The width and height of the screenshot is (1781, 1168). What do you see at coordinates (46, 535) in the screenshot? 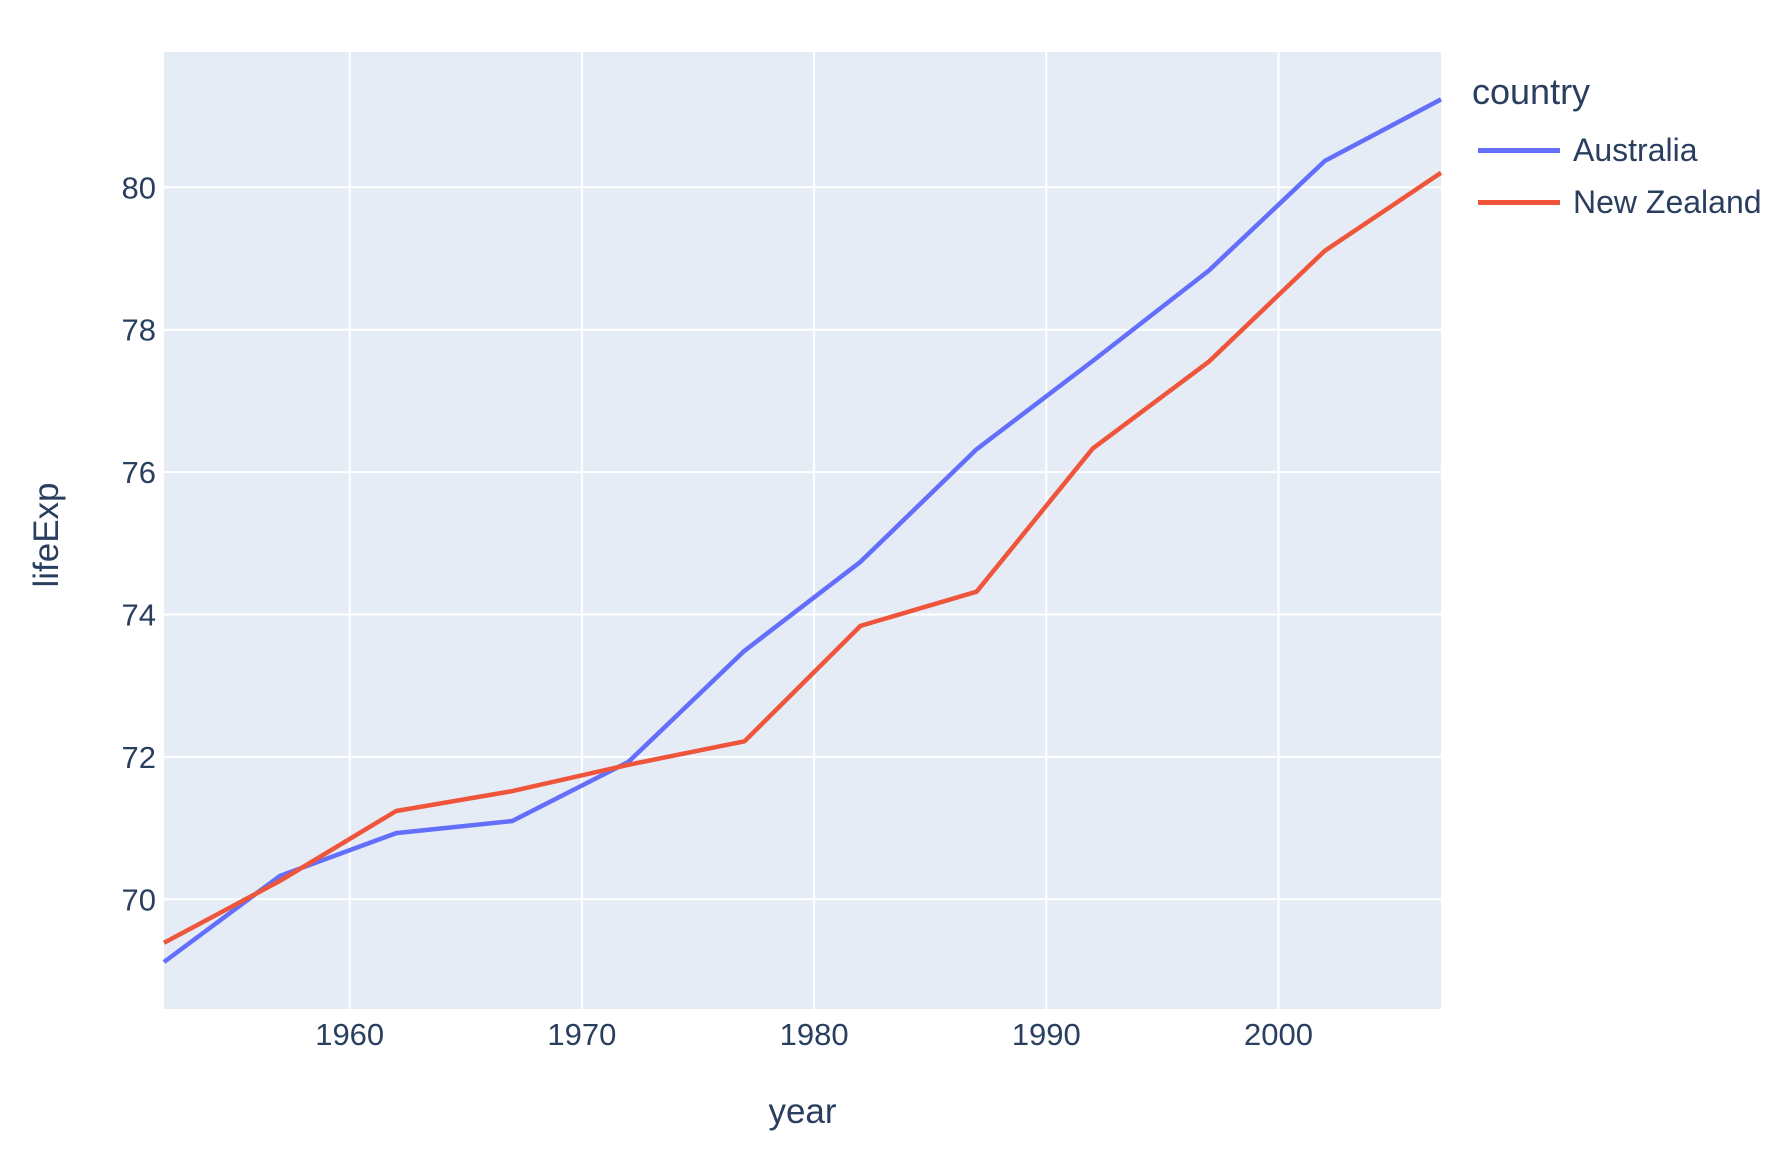
I see `y-axis-title: lifeExp` at bounding box center [46, 535].